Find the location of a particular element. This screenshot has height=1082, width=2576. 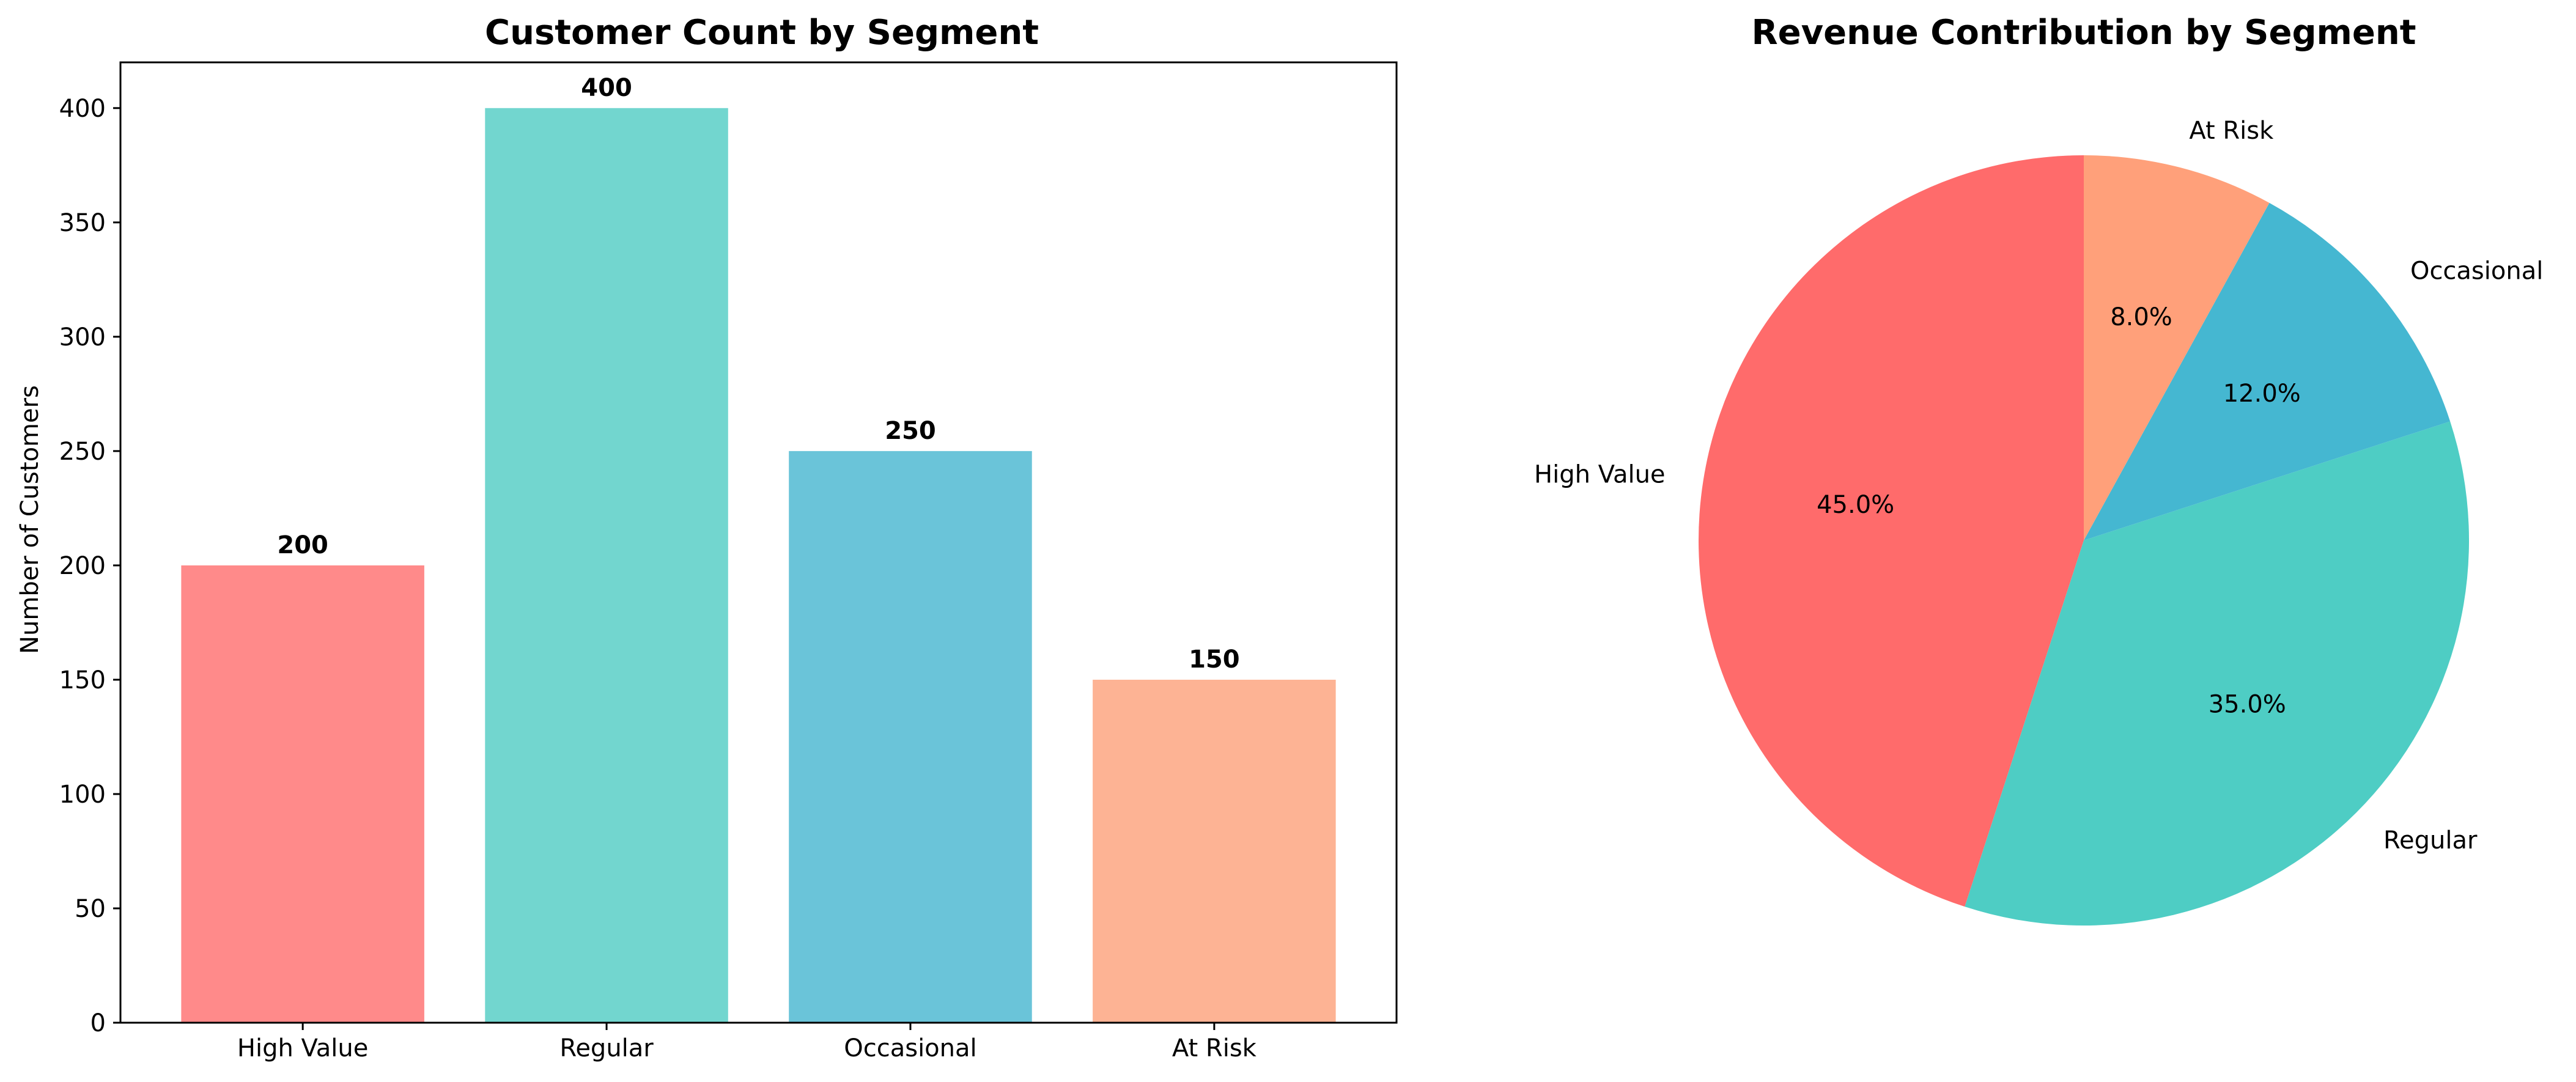

pie-percent-at-risk: 8.0% is located at coordinates (2141, 317).